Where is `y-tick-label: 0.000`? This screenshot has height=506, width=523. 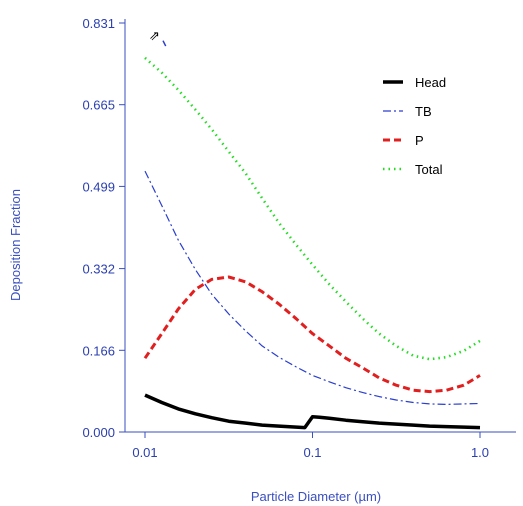
y-tick-label: 0.000 is located at coordinates (98, 432).